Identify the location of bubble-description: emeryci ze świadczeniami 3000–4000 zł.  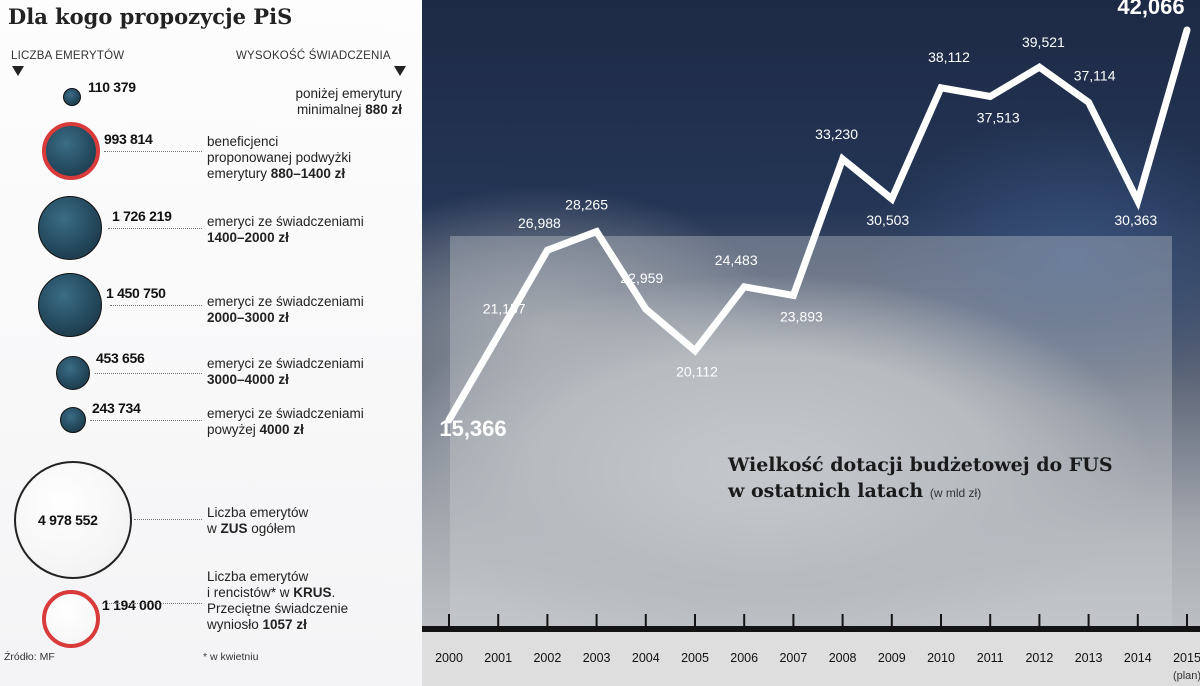
(285, 372).